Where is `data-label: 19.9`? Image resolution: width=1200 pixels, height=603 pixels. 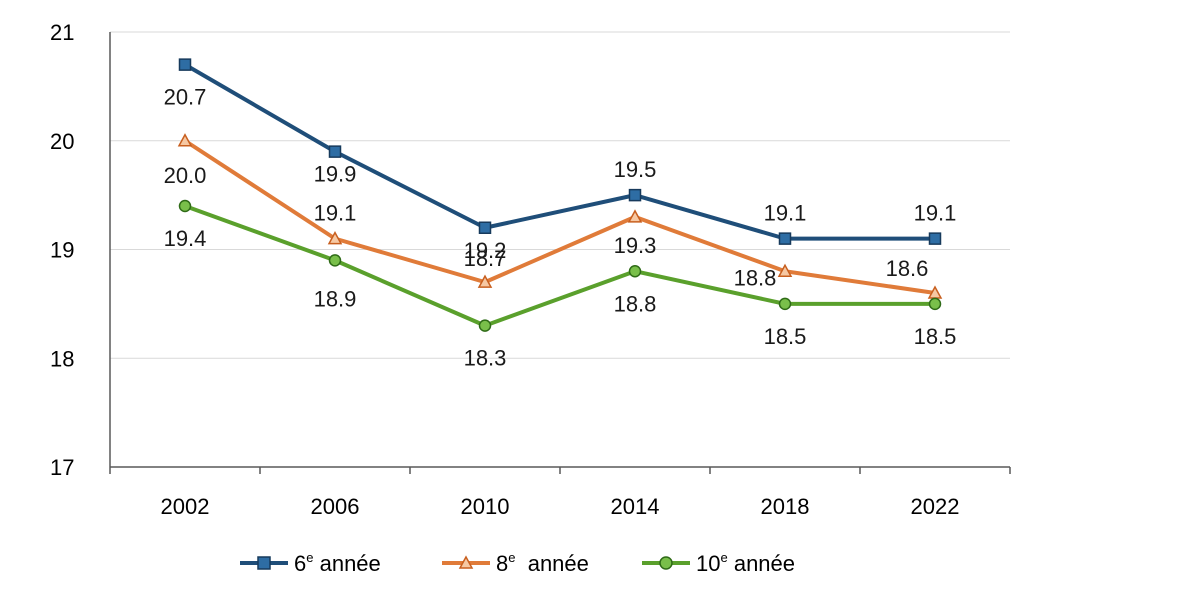
data-label: 19.9 is located at coordinates (335, 174).